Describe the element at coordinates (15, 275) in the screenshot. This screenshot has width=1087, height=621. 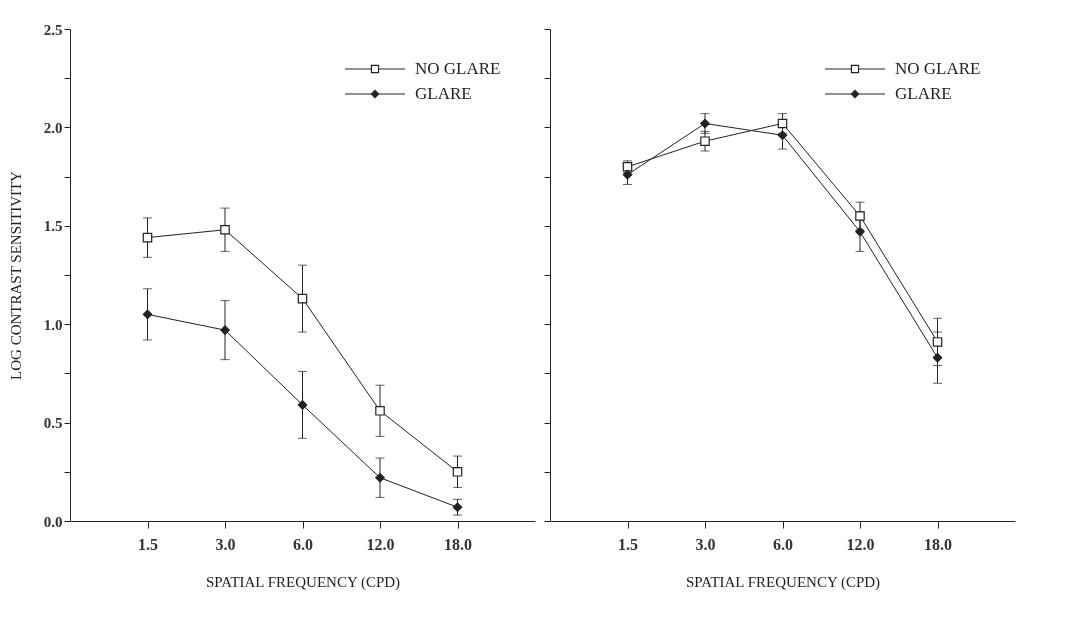
I see `y-axis-title: LOG CONTRAST SENSITIVITY` at that location.